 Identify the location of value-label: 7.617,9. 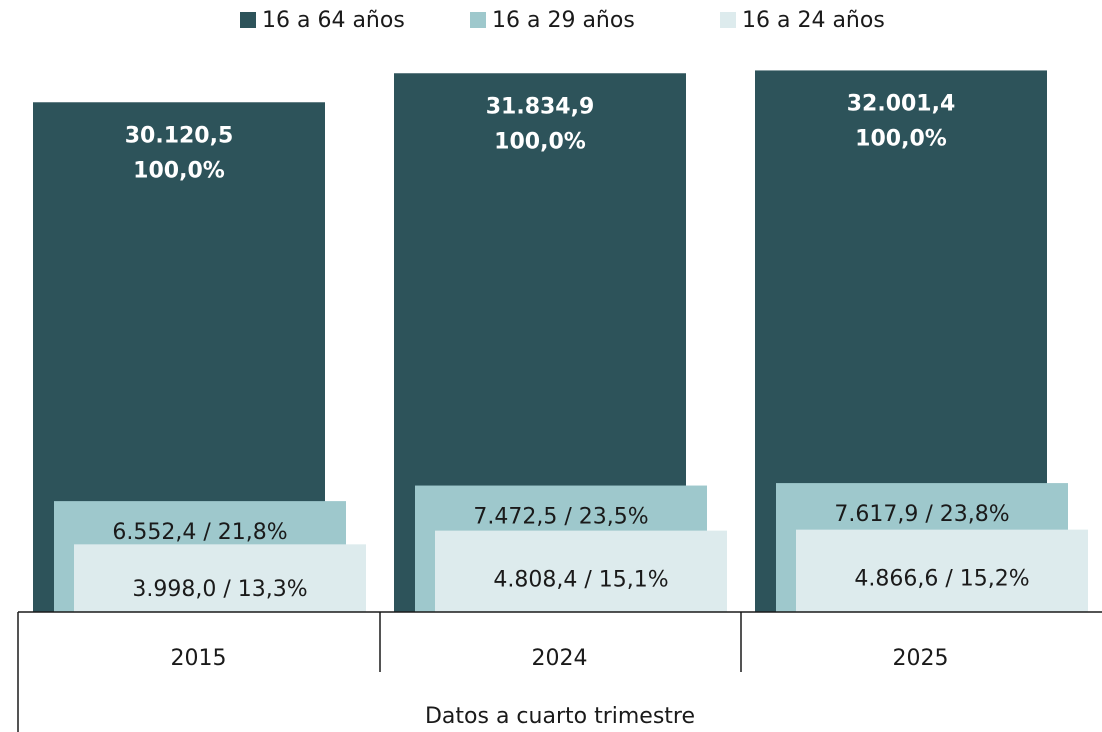
(876, 514).